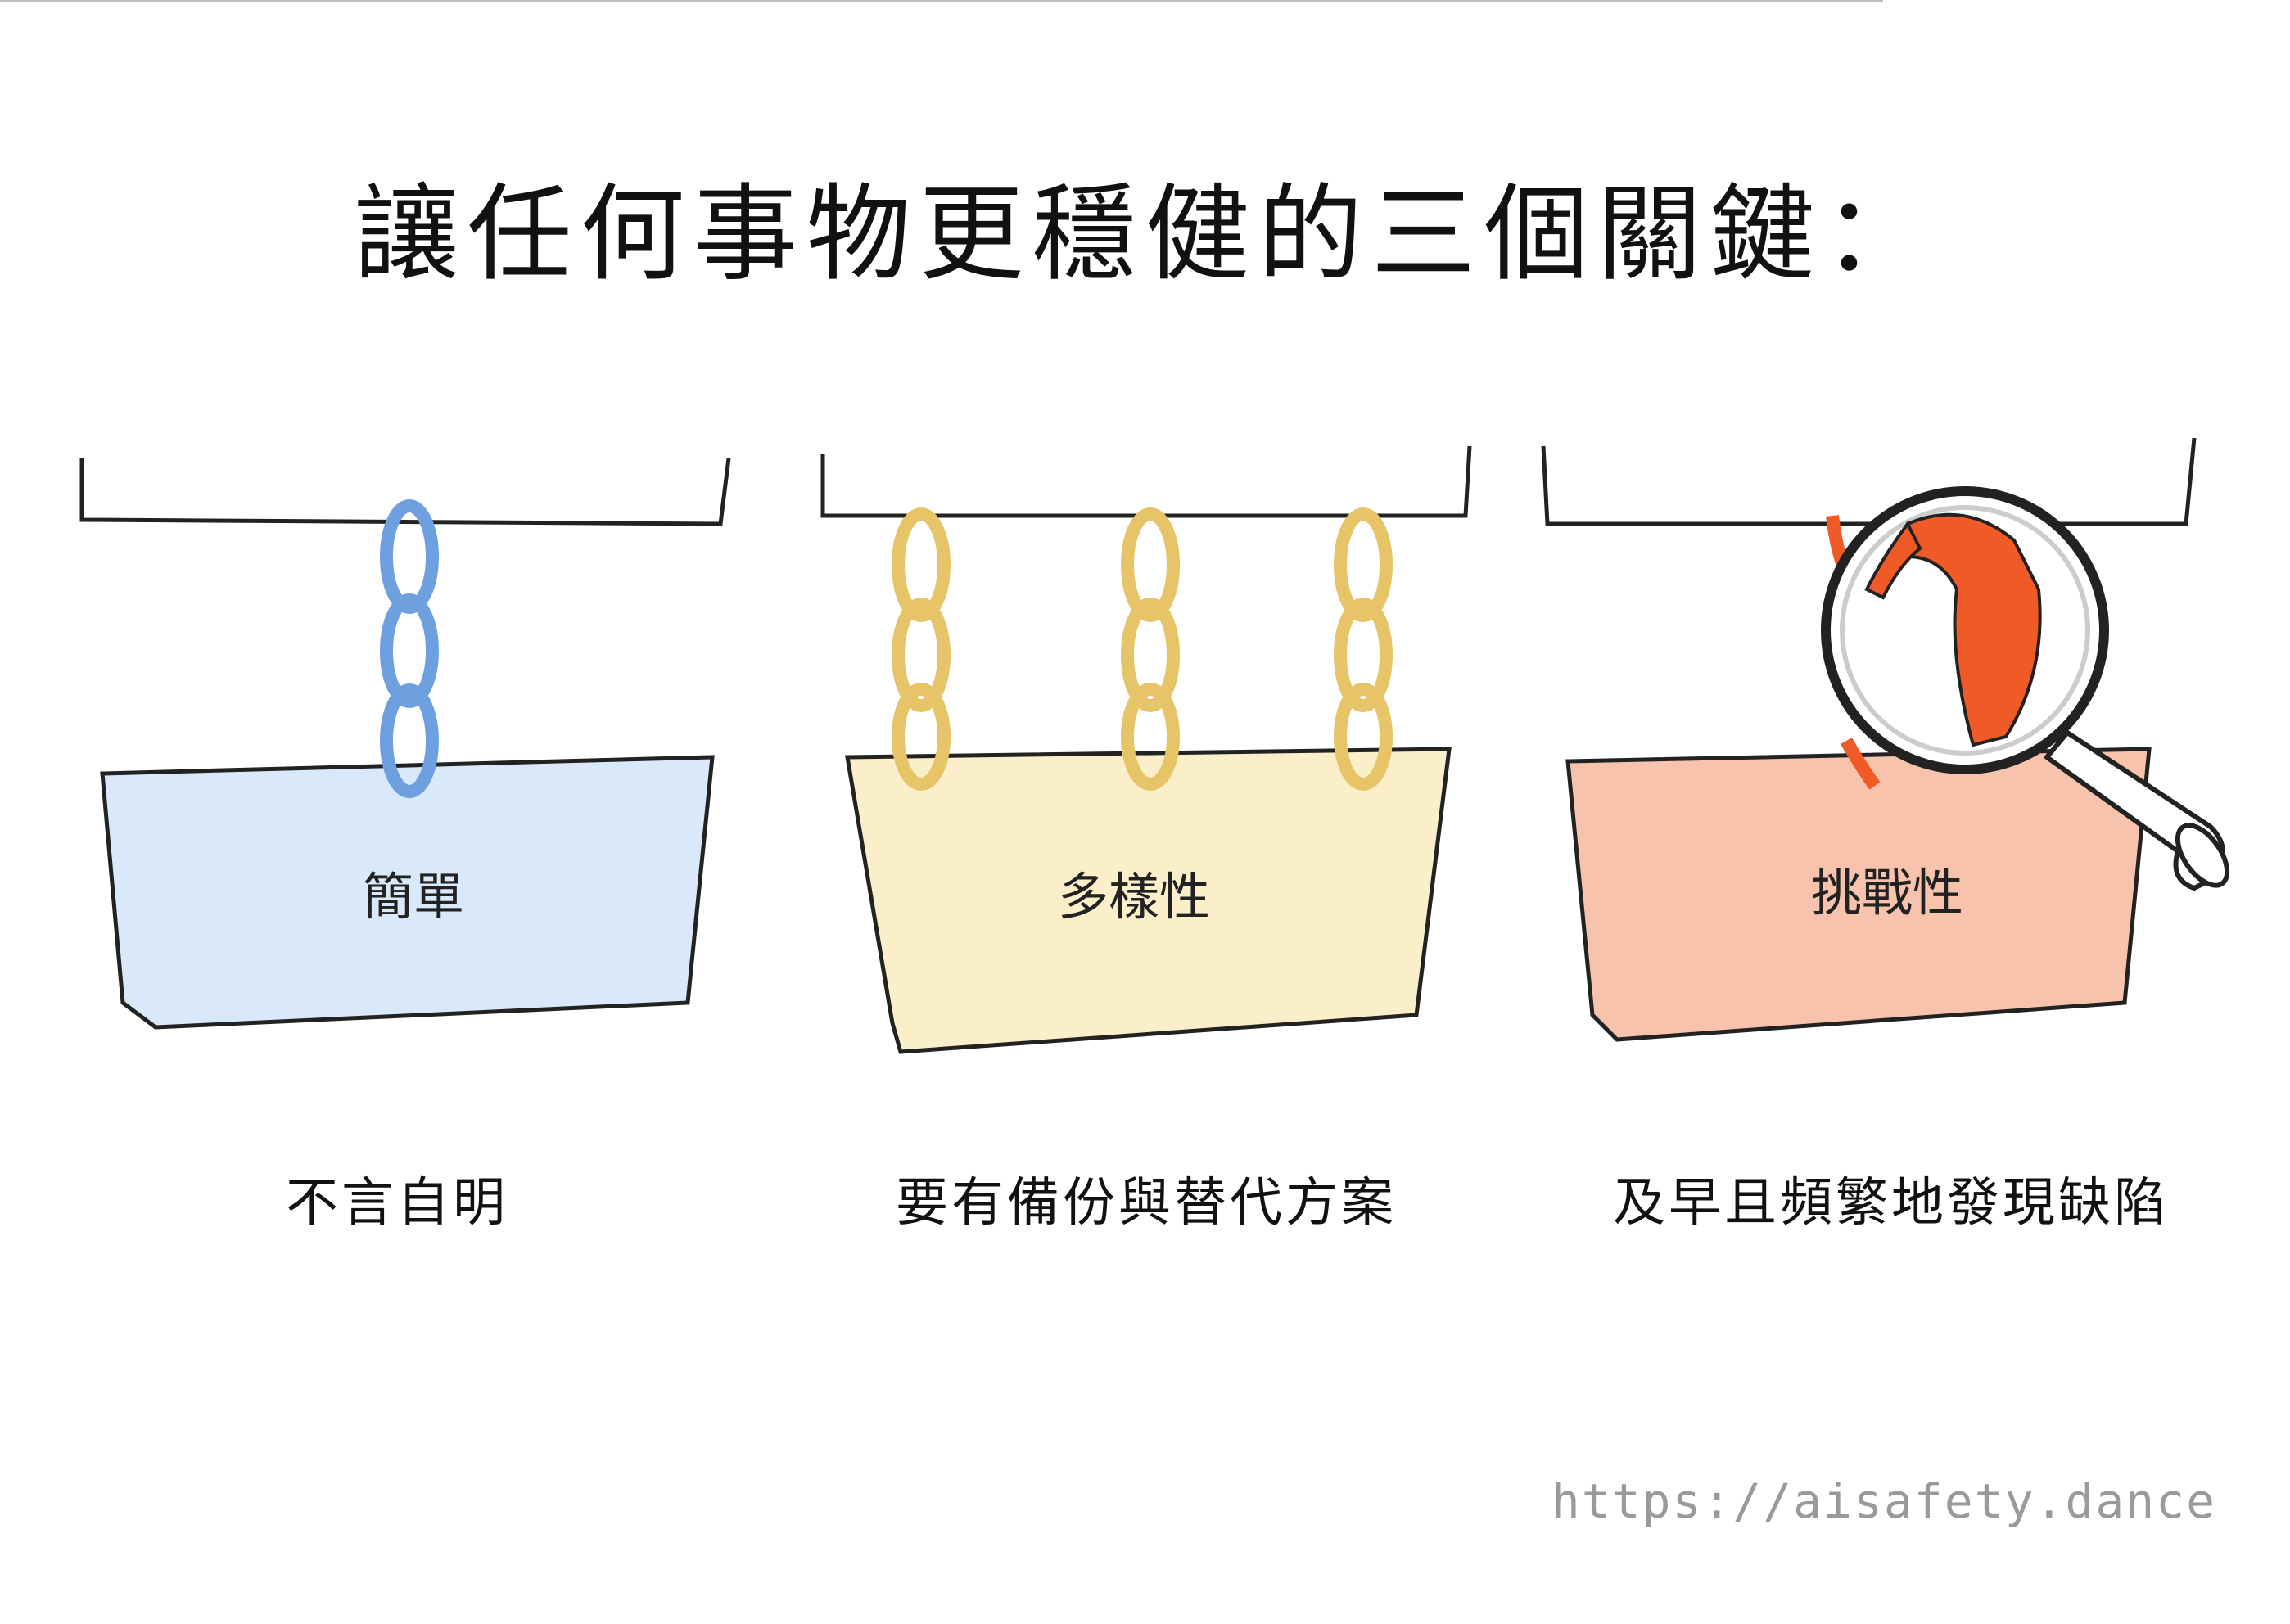 The image size is (2290, 1624). I want to click on chain-simple, so click(410, 649).